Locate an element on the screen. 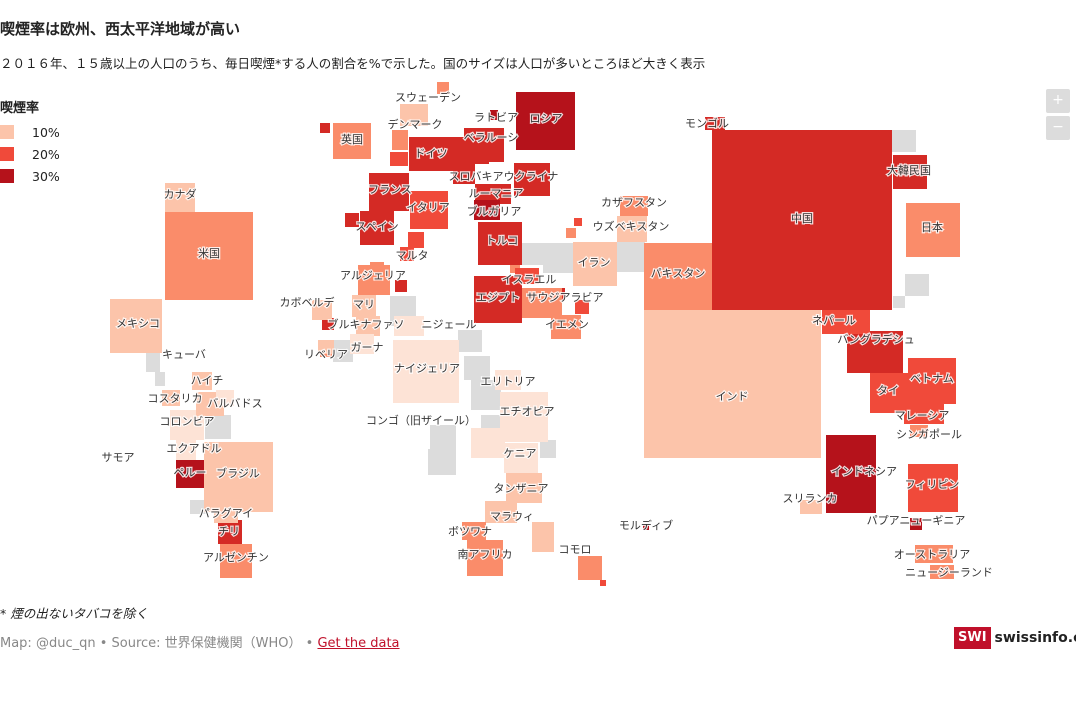 The height and width of the screenshot is (712, 1076). country-ボツワナ is located at coordinates (474, 531).